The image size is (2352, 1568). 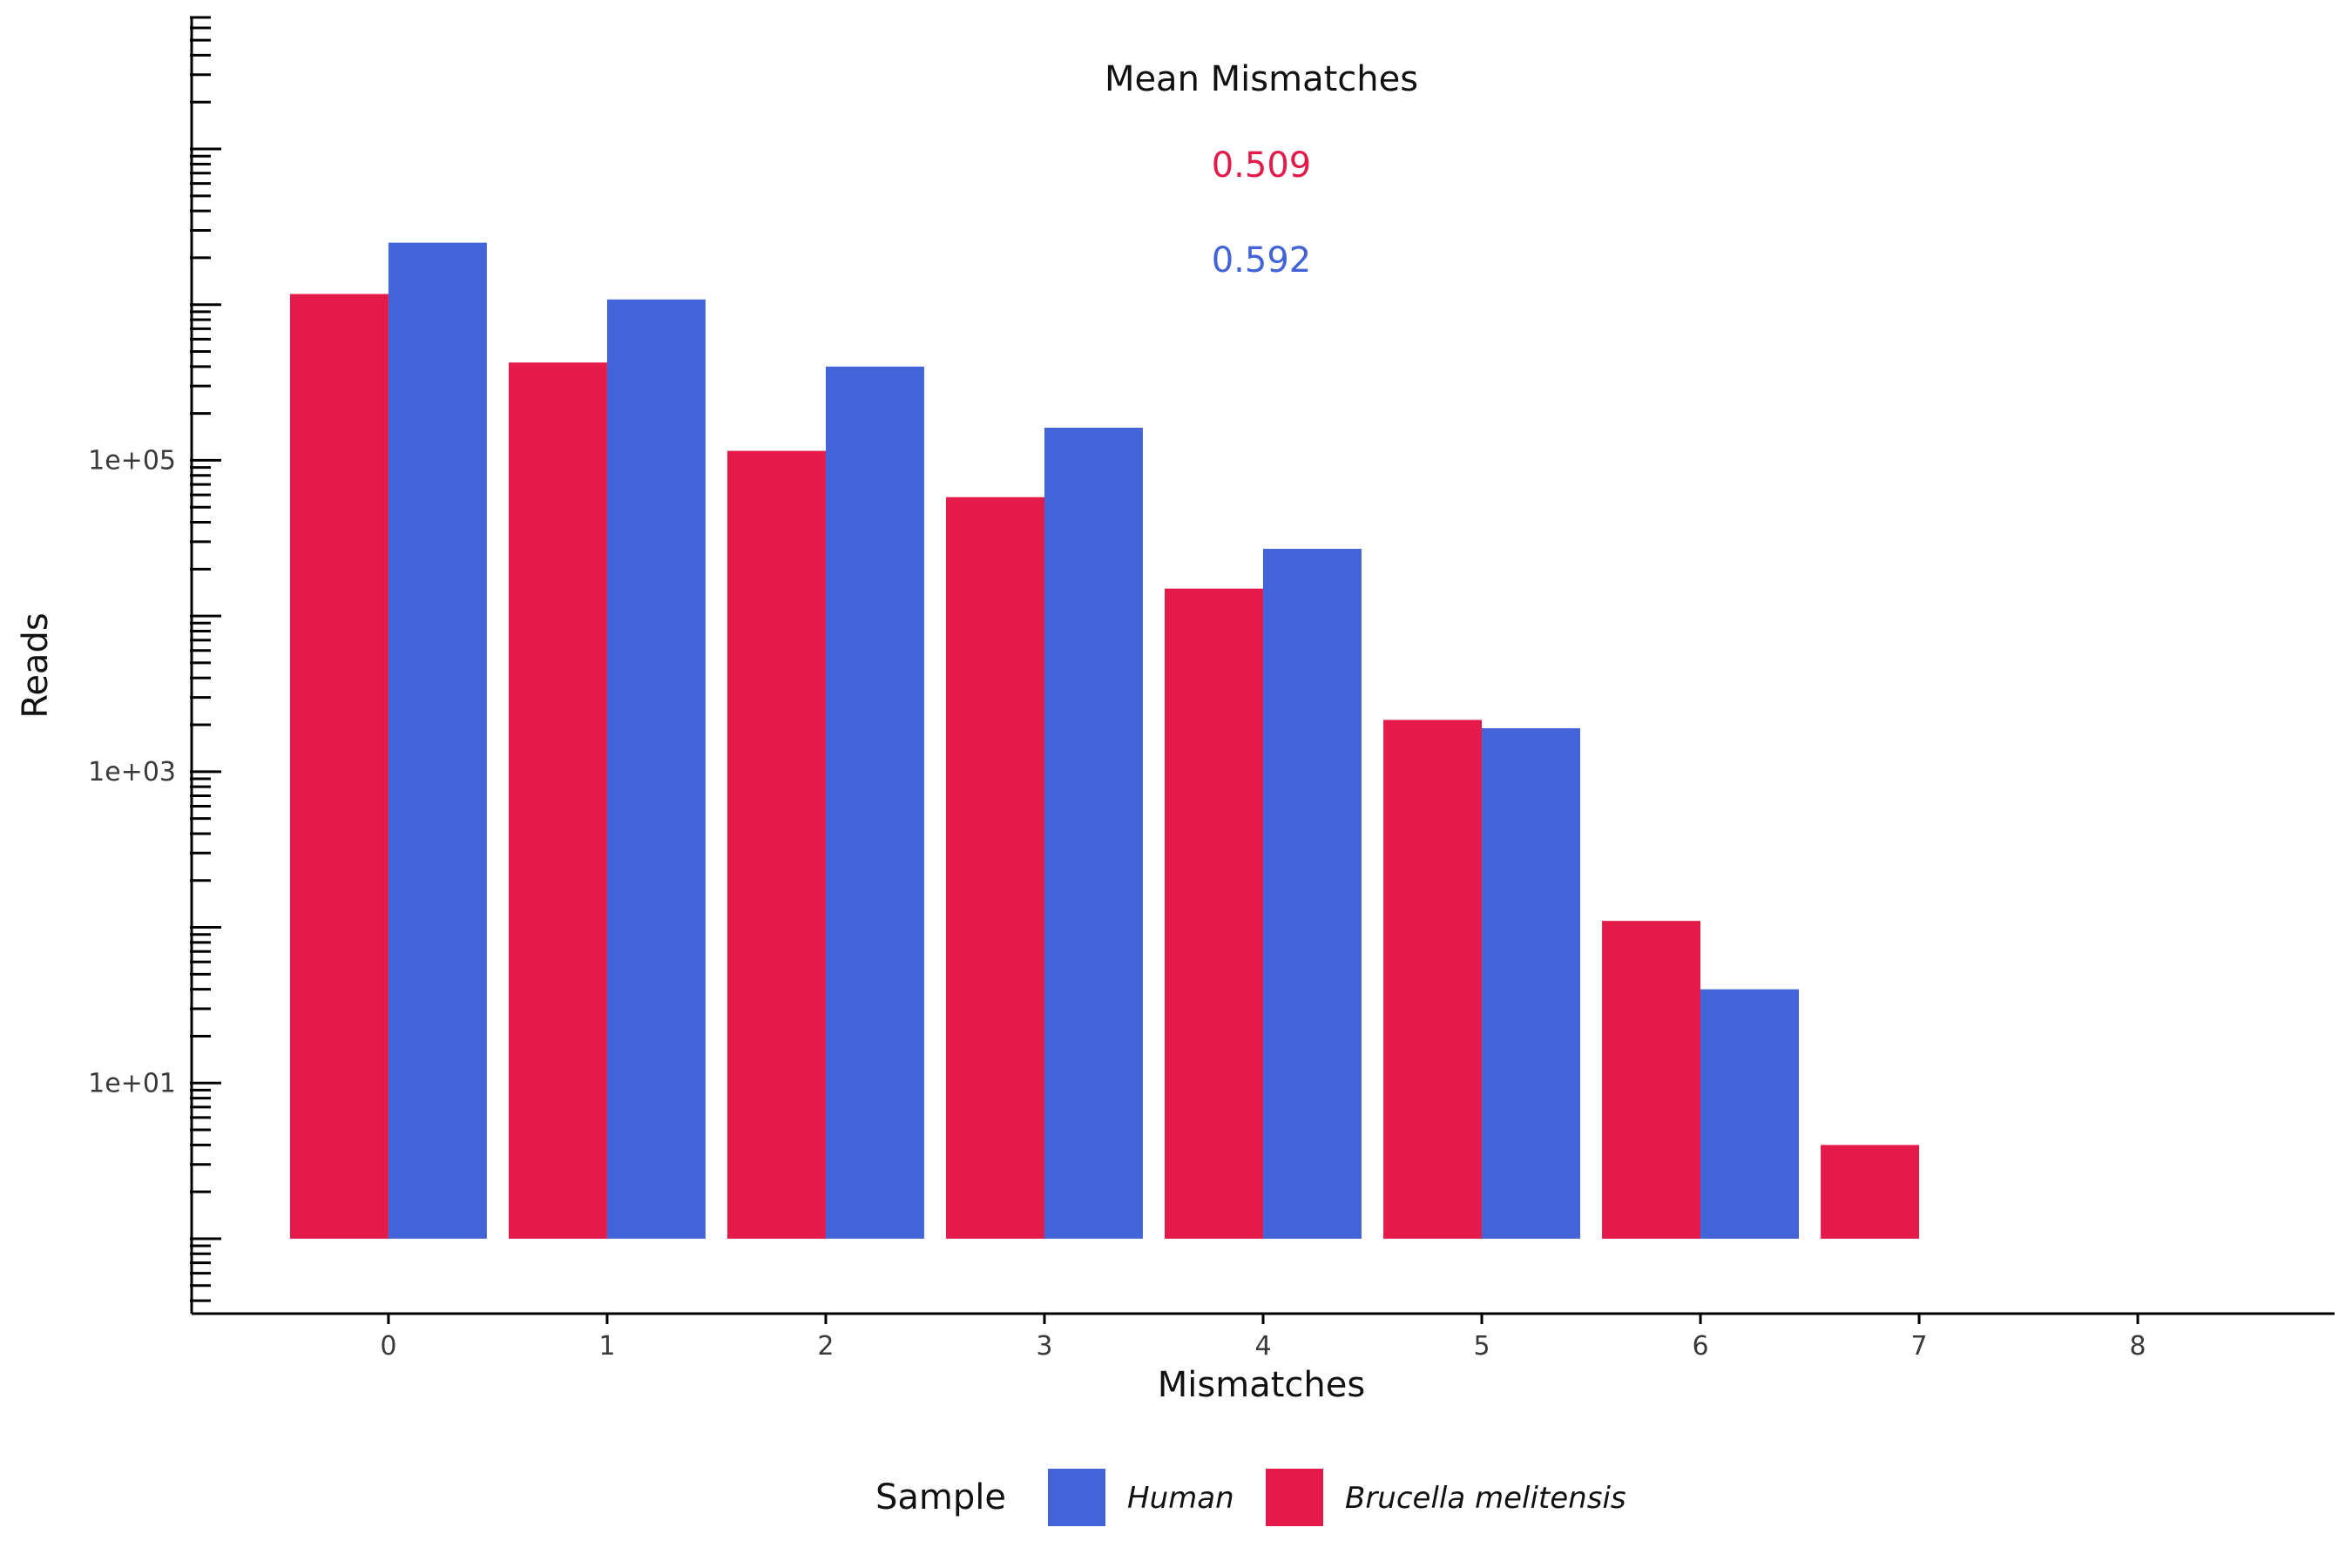 I want to click on legend: Sample Human Brucella melitensis, so click(x=1250, y=1497).